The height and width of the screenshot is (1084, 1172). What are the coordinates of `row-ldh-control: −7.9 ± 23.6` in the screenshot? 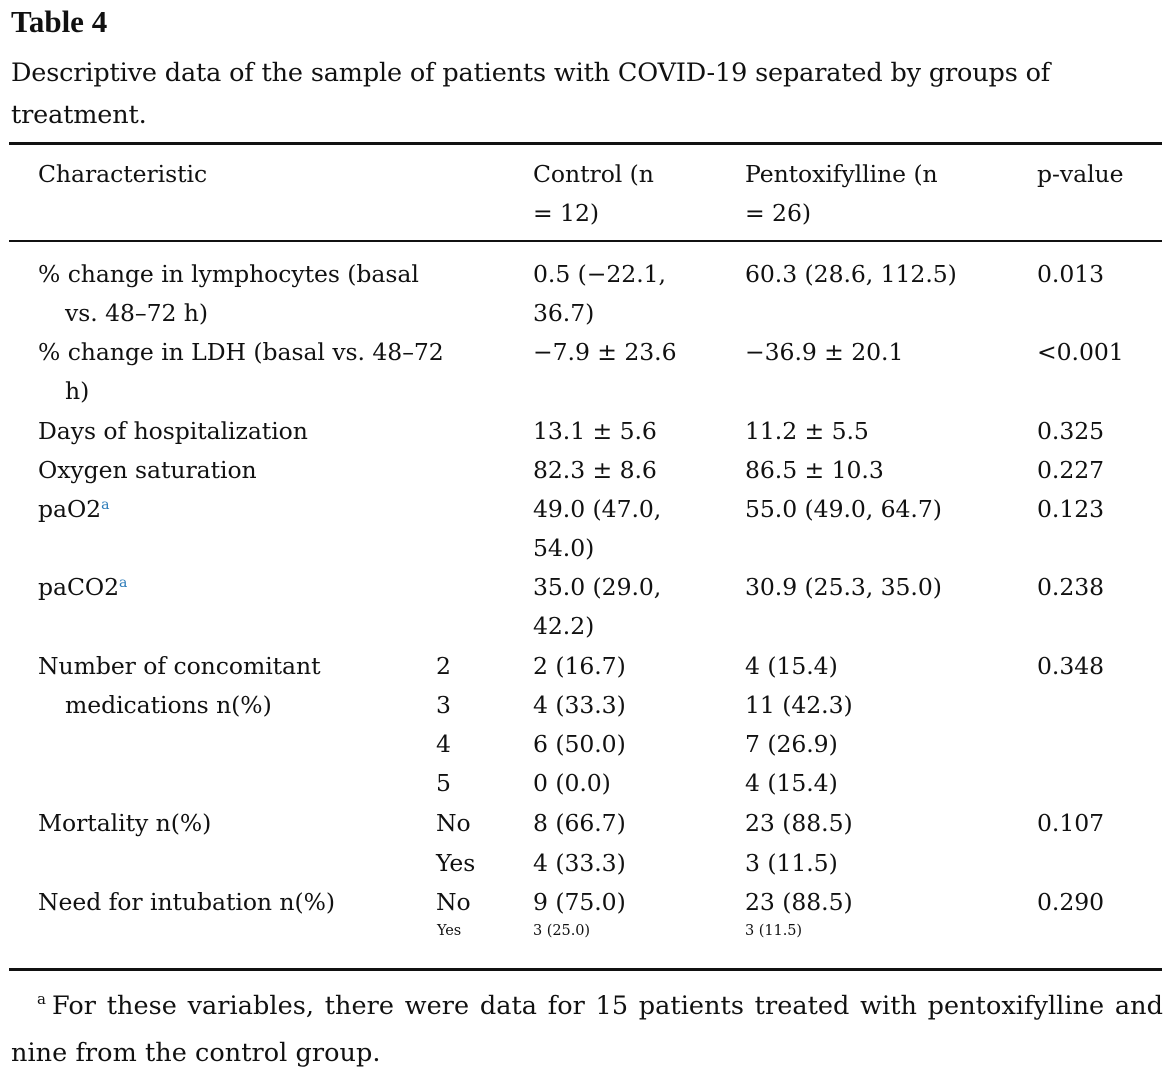 It's located at (605, 352).